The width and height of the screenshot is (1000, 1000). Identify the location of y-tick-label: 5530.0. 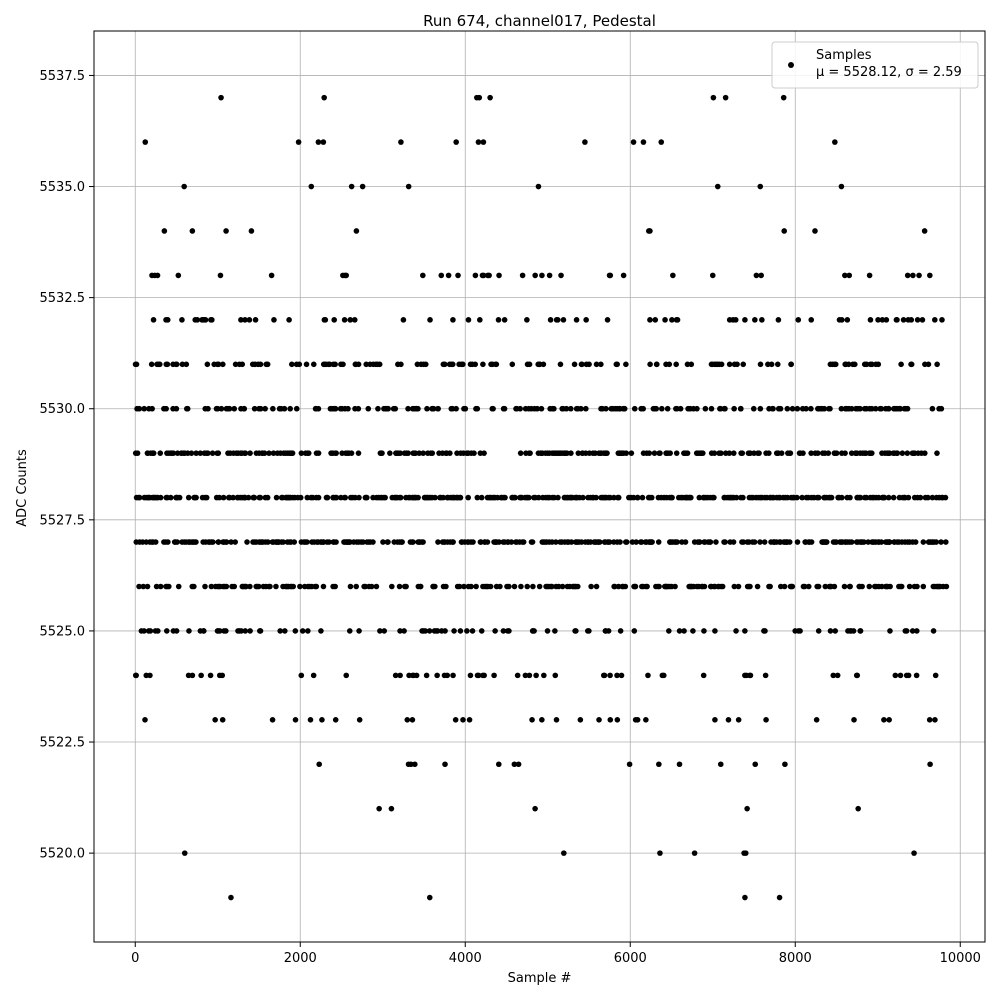
(63, 409).